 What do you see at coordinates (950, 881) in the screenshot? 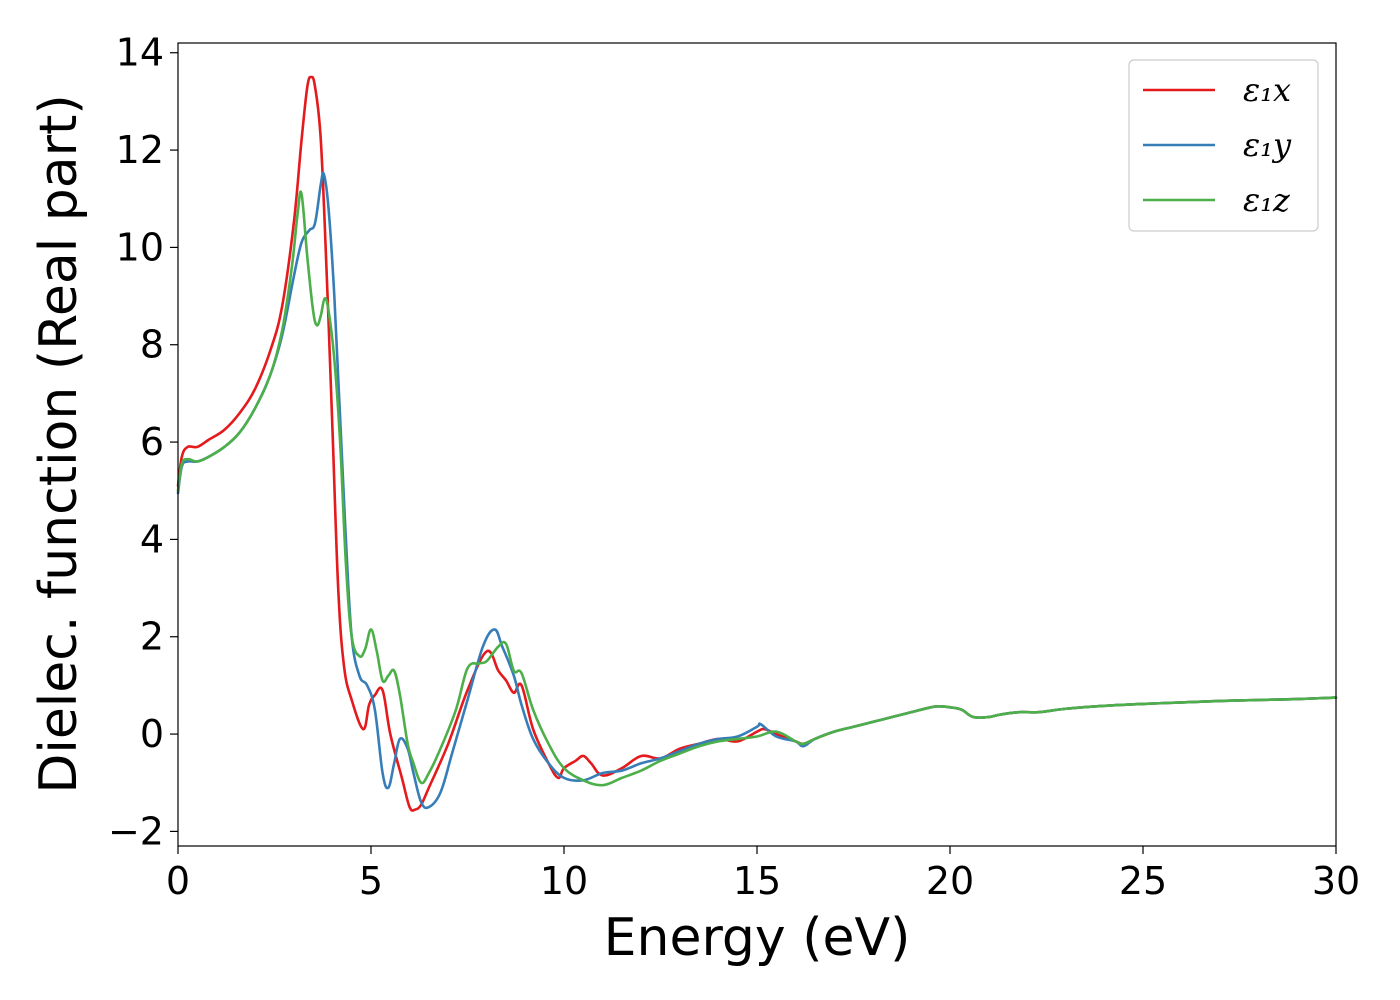
I see `x-tick-label: 20` at bounding box center [950, 881].